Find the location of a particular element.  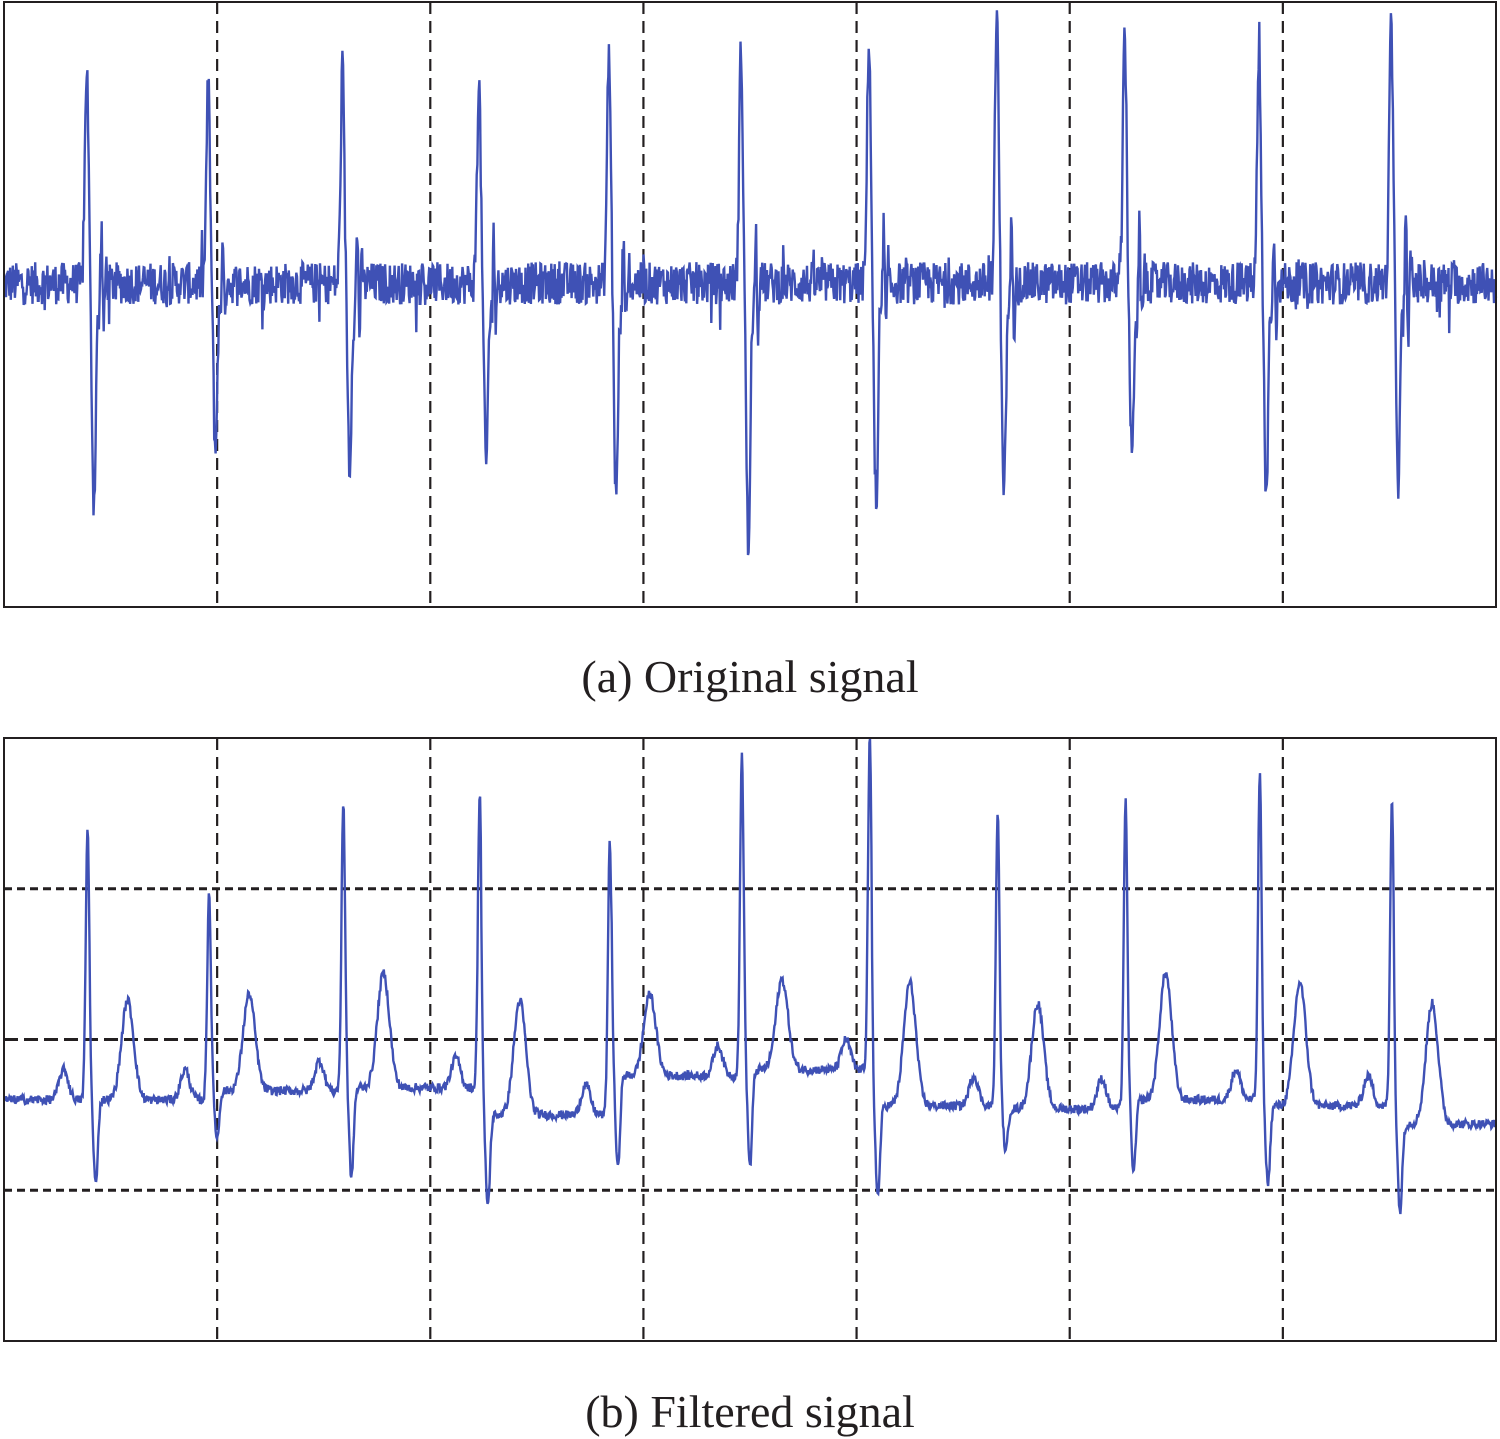

caption-a: (a) Original signal is located at coordinates (749, 676).